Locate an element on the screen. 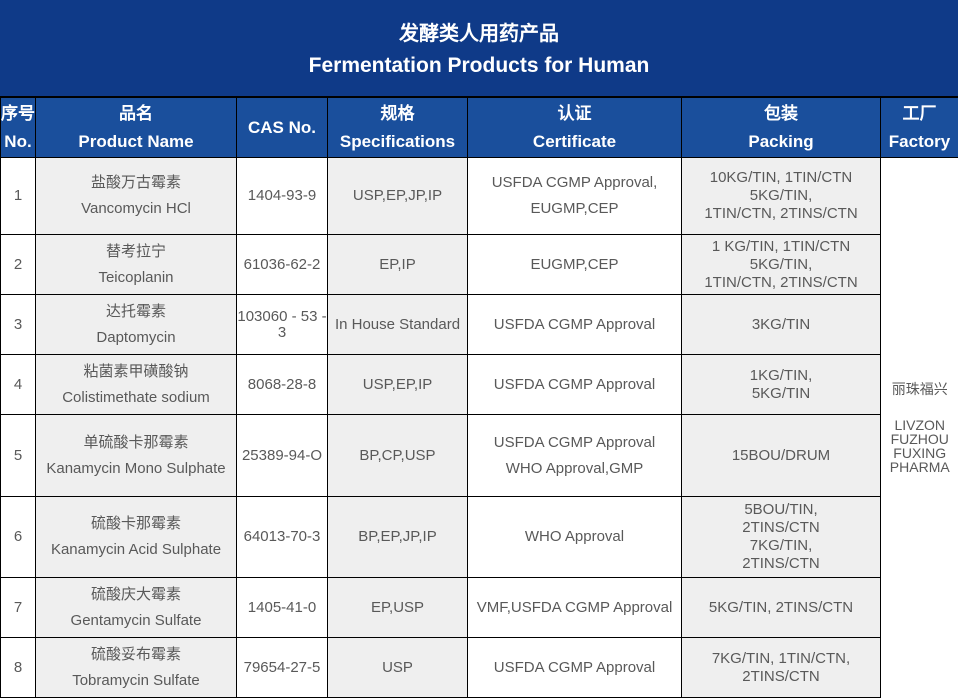 The width and height of the screenshot is (958, 698). cell-certificate: USFDA CGMP Approval is located at coordinates (575, 325).